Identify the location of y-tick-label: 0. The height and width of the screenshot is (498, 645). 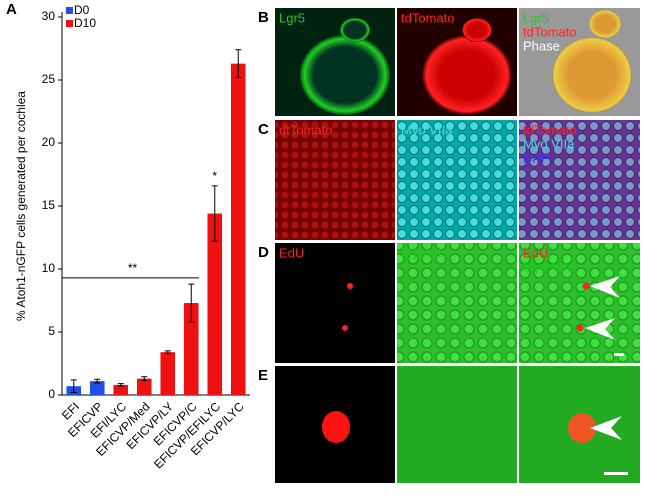
(51, 394).